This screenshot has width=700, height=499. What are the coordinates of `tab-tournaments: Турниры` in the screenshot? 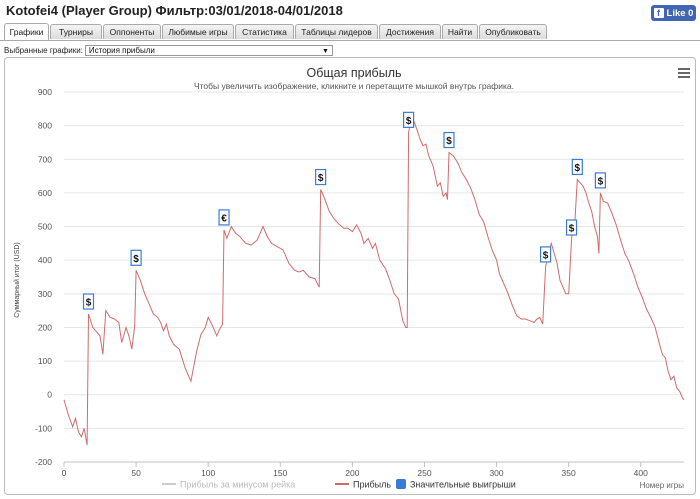 It's located at (76, 31).